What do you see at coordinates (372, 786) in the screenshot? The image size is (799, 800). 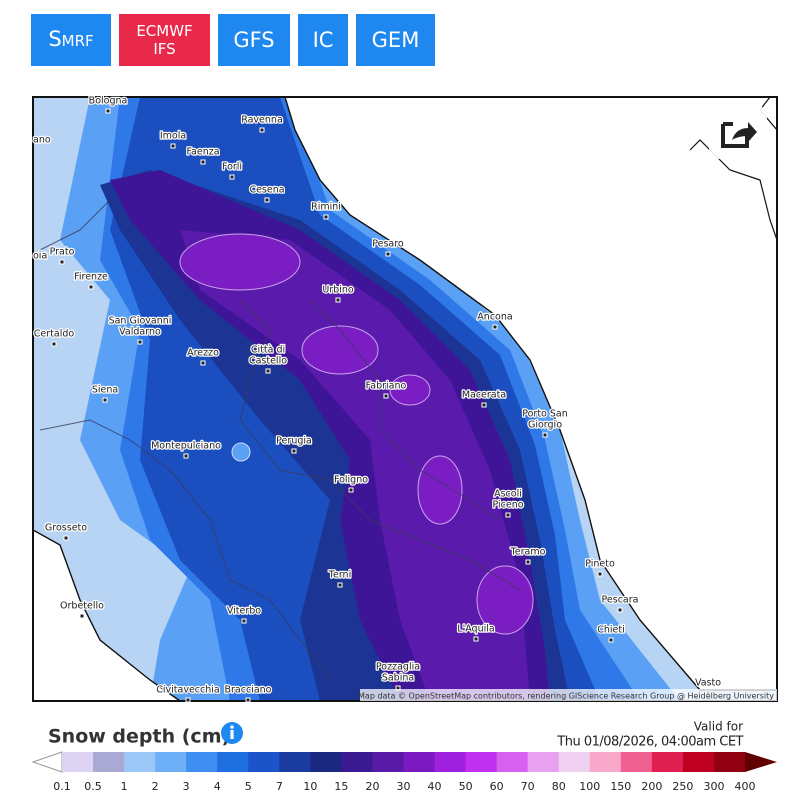 I see `colorbar-label: 20` at bounding box center [372, 786].